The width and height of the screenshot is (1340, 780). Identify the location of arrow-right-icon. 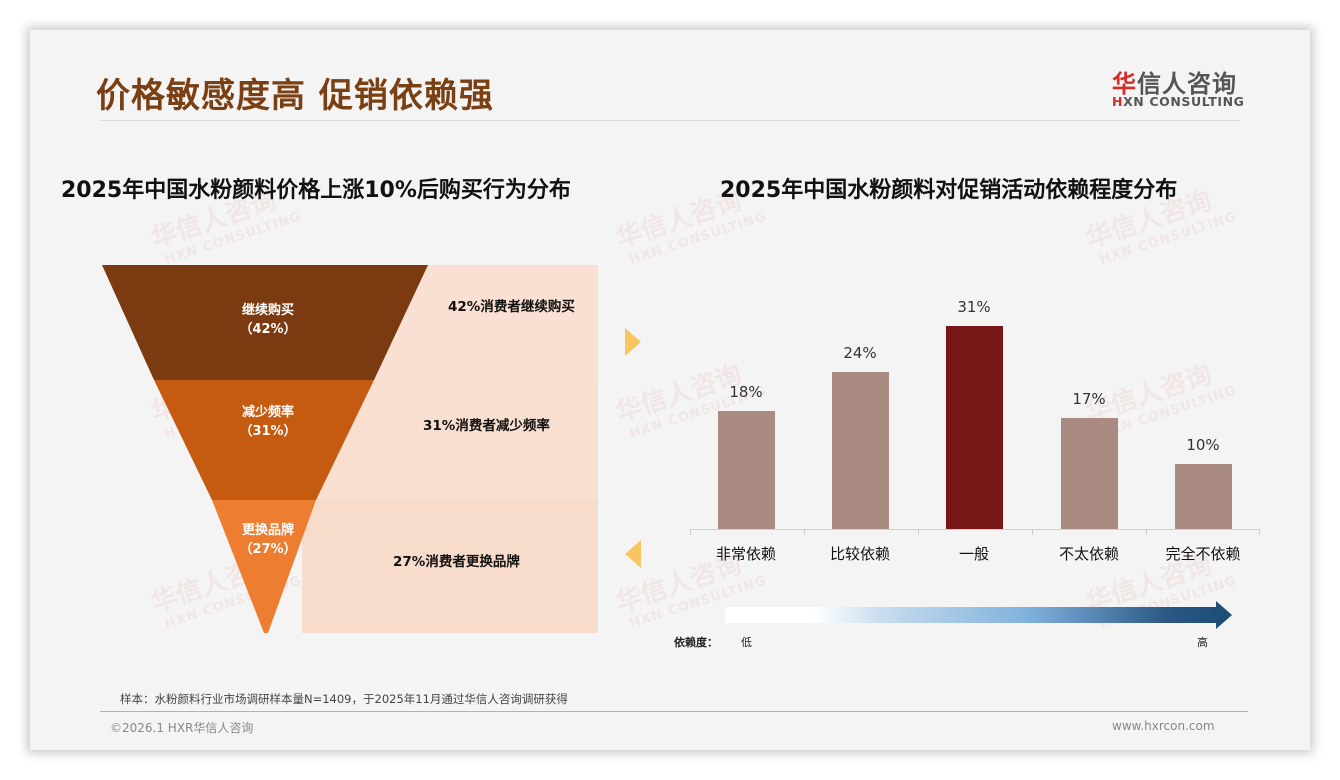
(1224, 615).